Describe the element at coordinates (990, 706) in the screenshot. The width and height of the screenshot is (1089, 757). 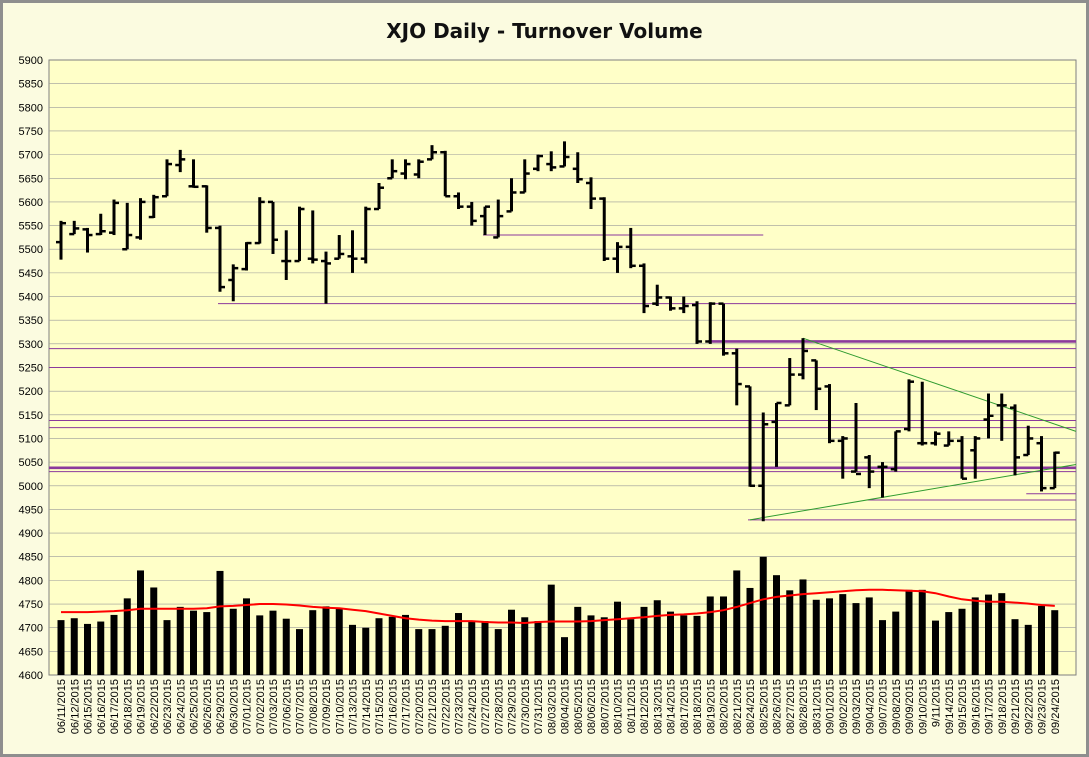
I see `x-tick-label: 09/17/2015` at that location.